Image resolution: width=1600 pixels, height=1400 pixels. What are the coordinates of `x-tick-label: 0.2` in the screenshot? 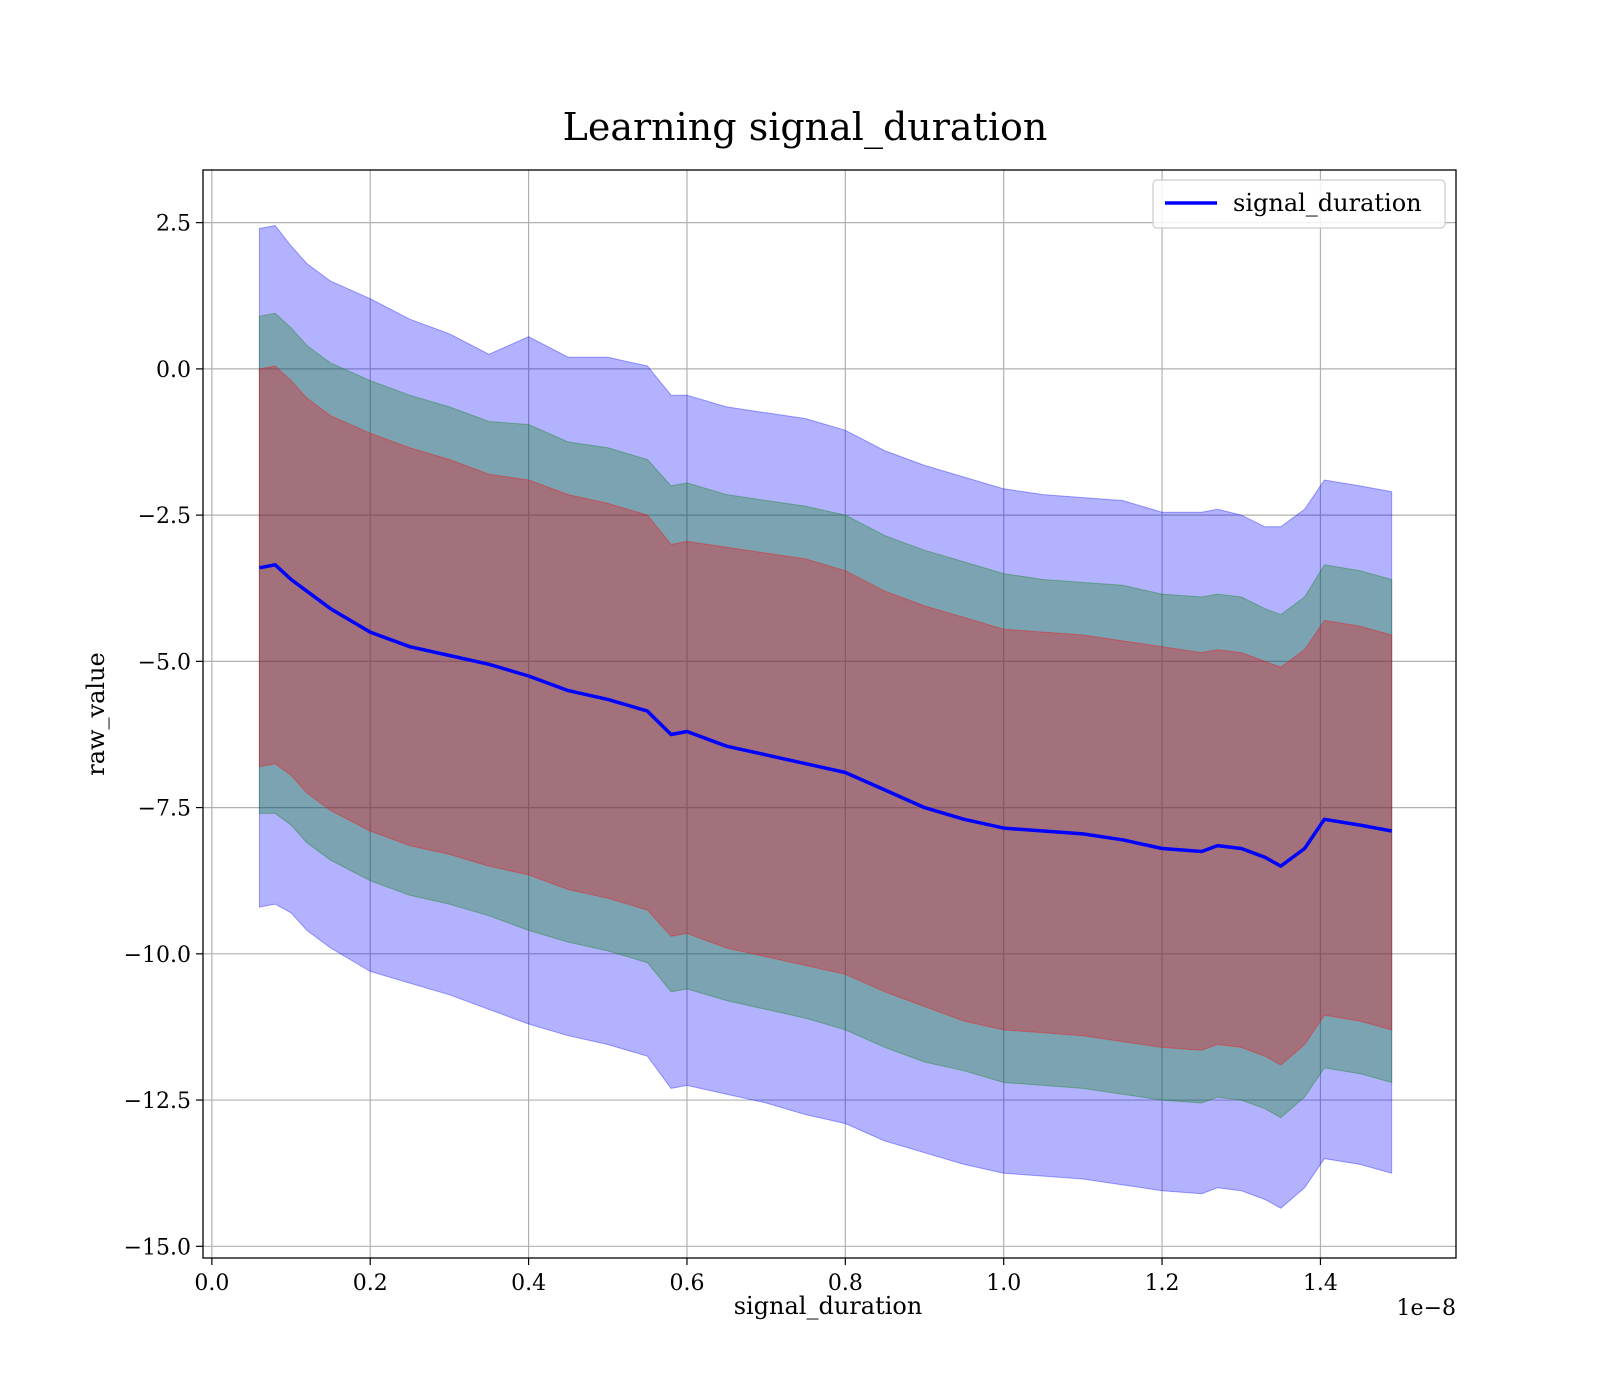 It's located at (370, 1283).